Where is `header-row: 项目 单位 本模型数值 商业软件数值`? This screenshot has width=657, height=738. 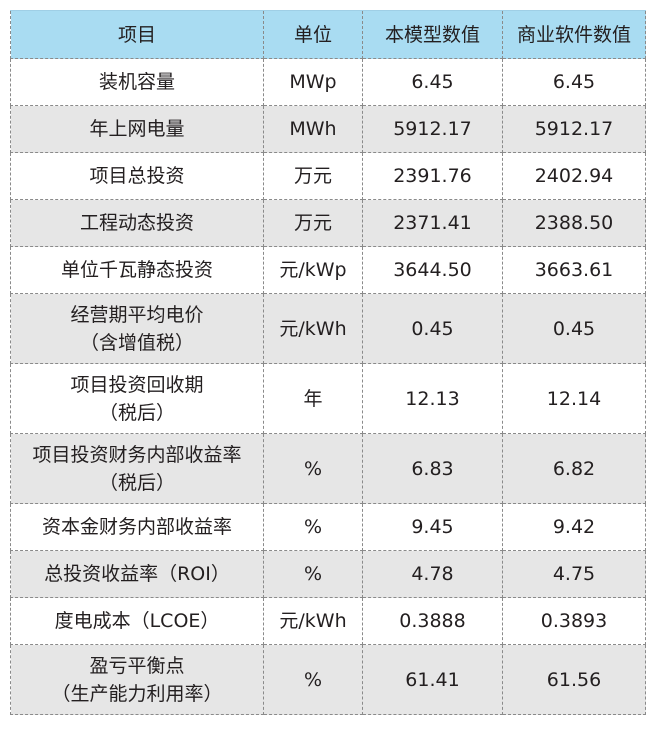 header-row: 项目 单位 本模型数值 商业软件数值 is located at coordinates (328, 34).